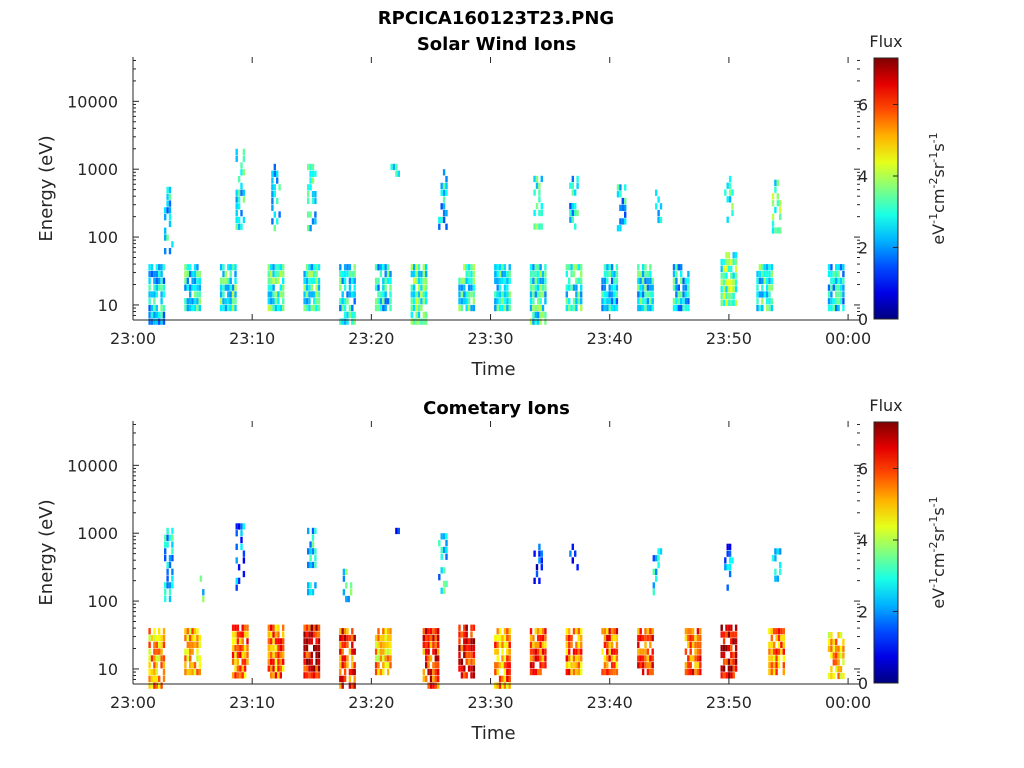 This screenshot has width=1024, height=768. I want to click on y-tick-label: 100, so click(102, 601).